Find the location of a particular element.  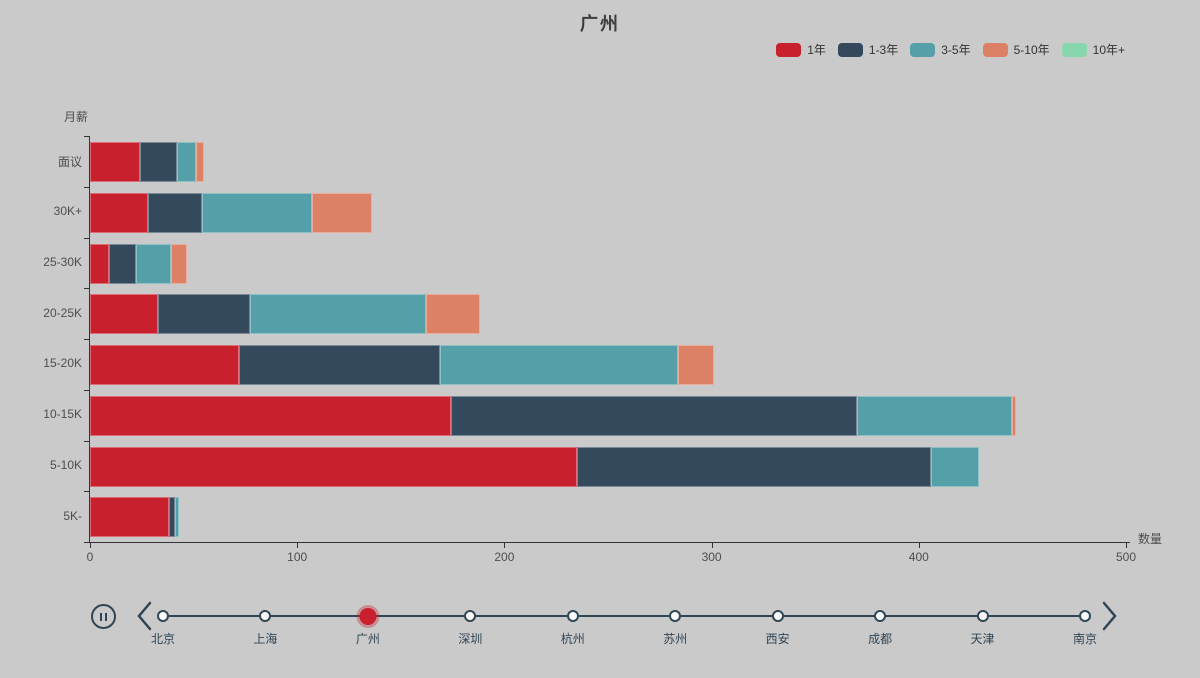

timeline-track is located at coordinates (624, 616).